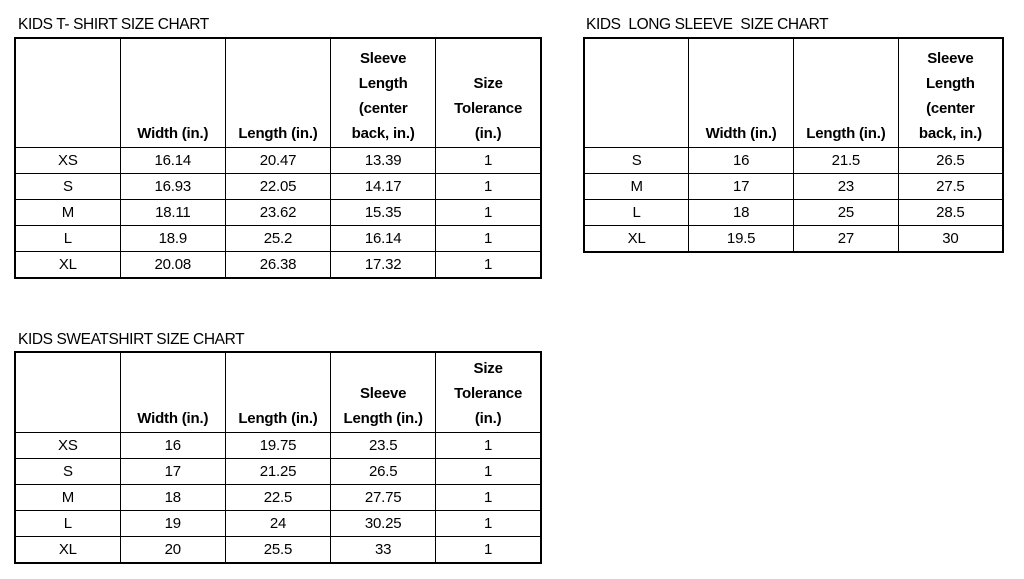  What do you see at coordinates (741, 239) in the screenshot?
I see `measurement-cell: 19.5` at bounding box center [741, 239].